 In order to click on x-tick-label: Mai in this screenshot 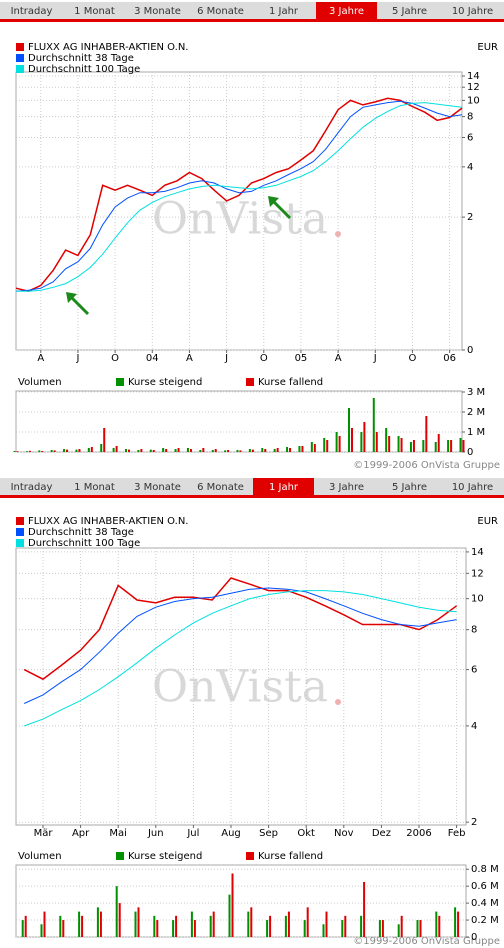, I will do `click(118, 833)`.